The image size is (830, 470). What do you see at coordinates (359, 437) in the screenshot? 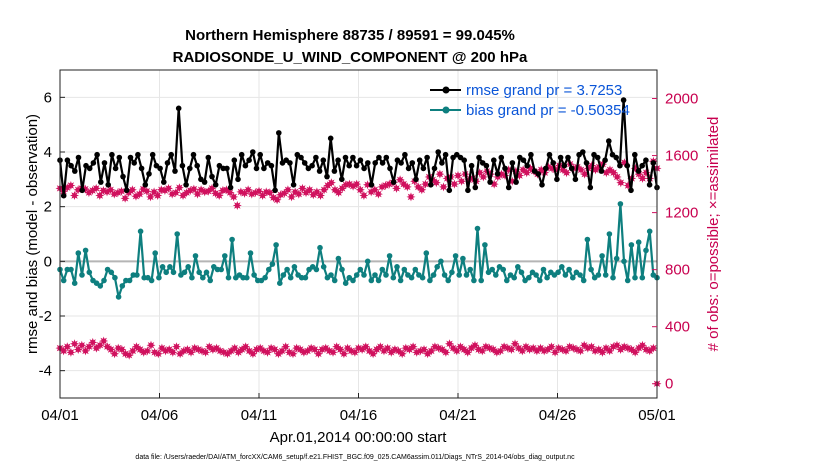
I see `x-axis-label: Apr.01,2014 00:00:00 start` at bounding box center [359, 437].